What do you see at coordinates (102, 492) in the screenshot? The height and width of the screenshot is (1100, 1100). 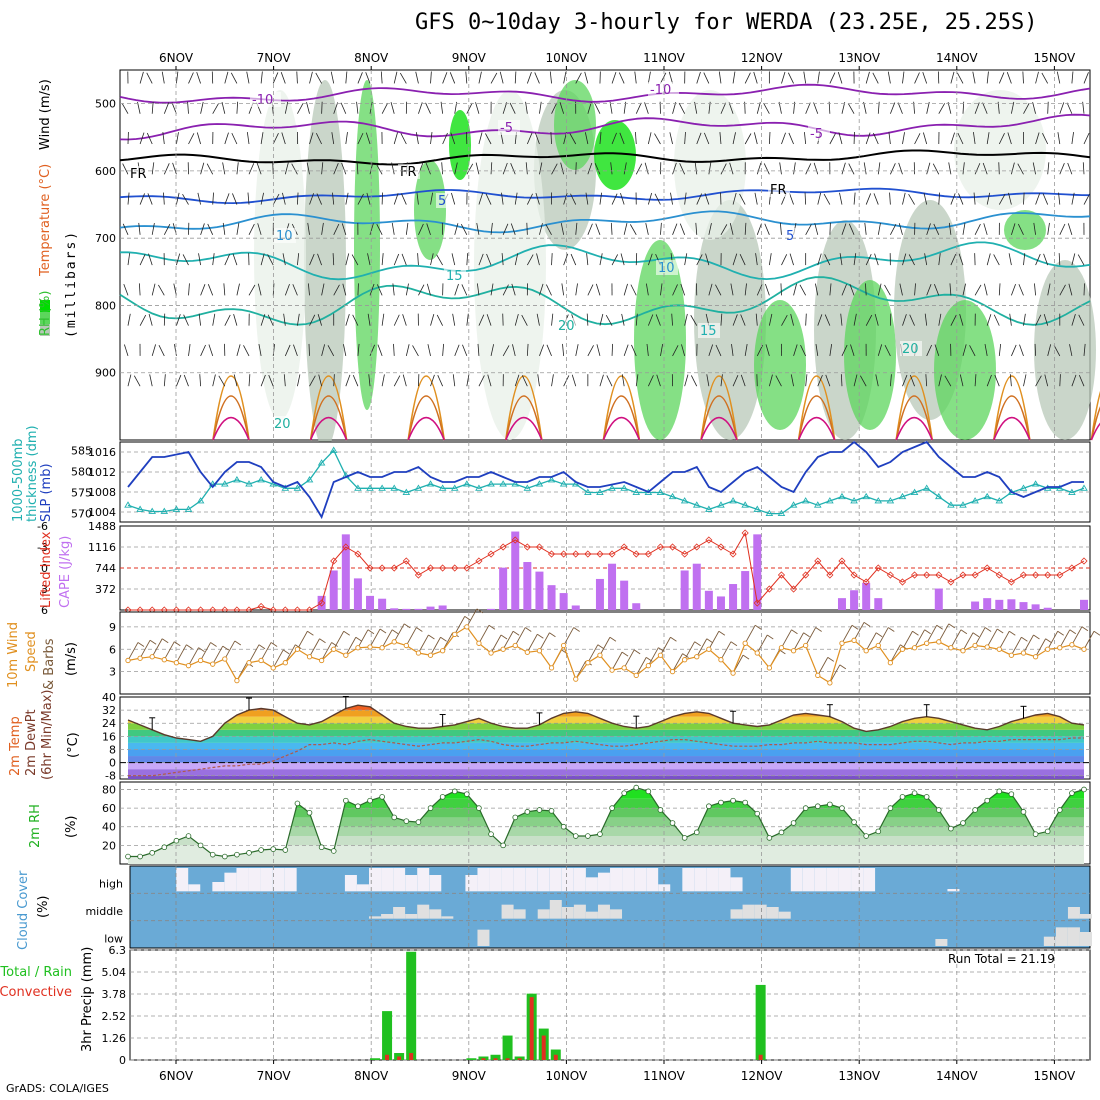 I see `slp-ytick: 1008` at bounding box center [102, 492].